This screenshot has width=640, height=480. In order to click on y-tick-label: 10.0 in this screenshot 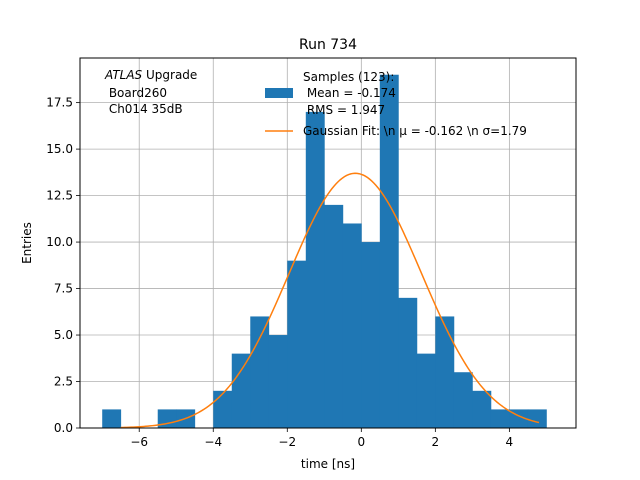, I will do `click(59, 242)`.